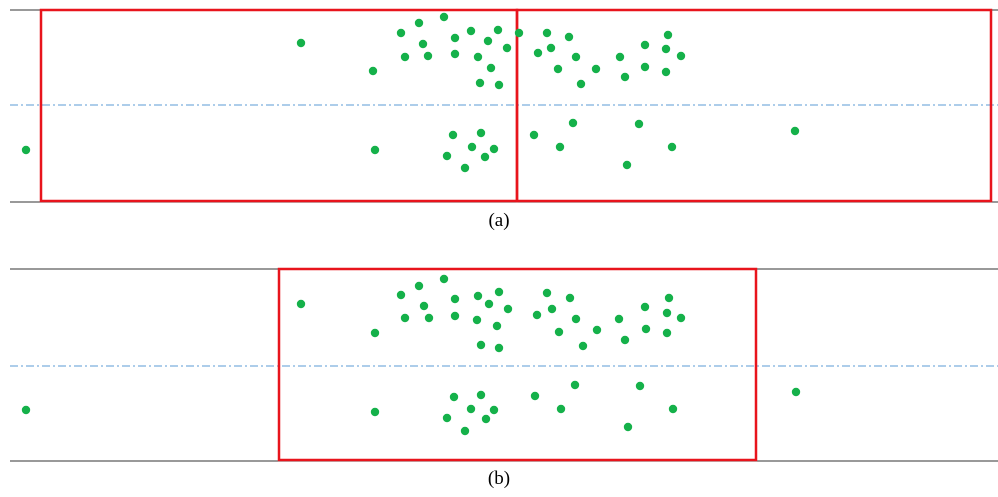 The height and width of the screenshot is (497, 998). I want to click on panel-a-caption: (a), so click(499, 220).